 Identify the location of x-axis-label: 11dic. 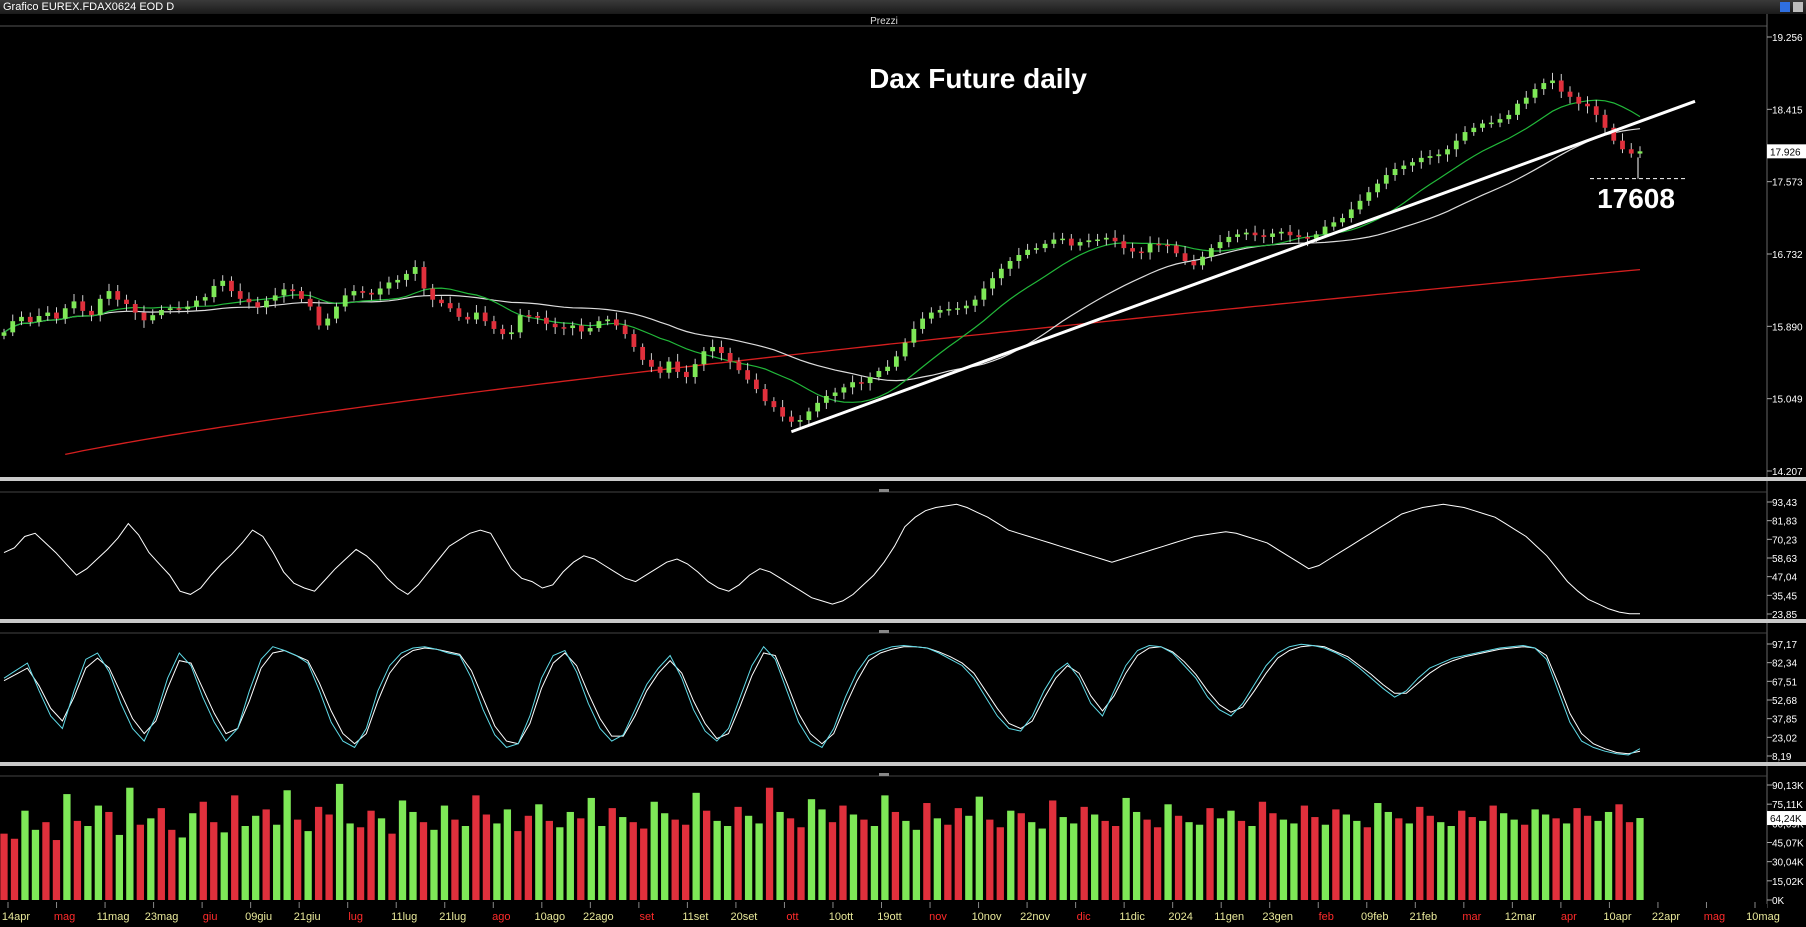
(1132, 917).